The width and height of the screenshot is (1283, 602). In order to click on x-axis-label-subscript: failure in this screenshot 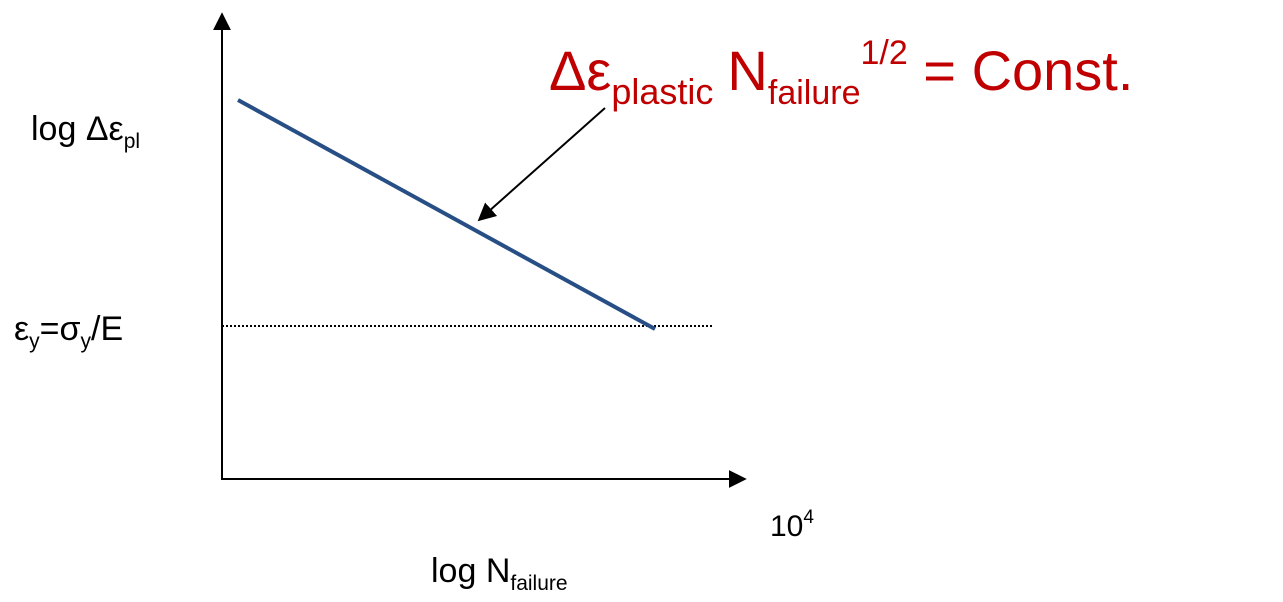, I will do `click(538, 583)`.